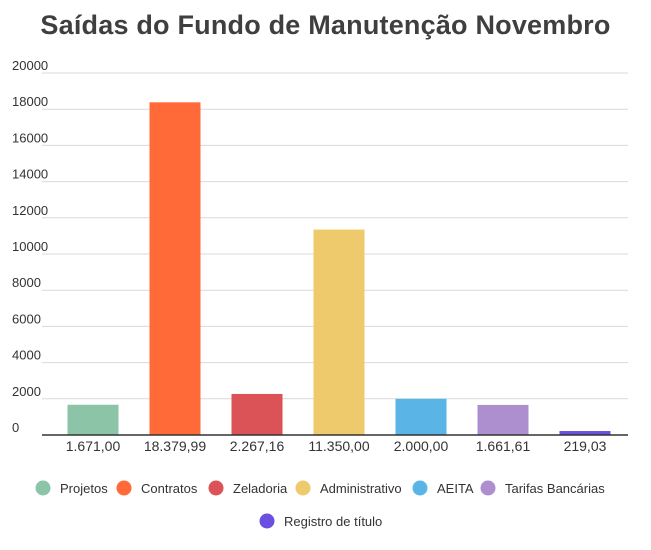 The width and height of the screenshot is (651, 550). Describe the element at coordinates (93, 419) in the screenshot. I see `bar-projetos` at that location.